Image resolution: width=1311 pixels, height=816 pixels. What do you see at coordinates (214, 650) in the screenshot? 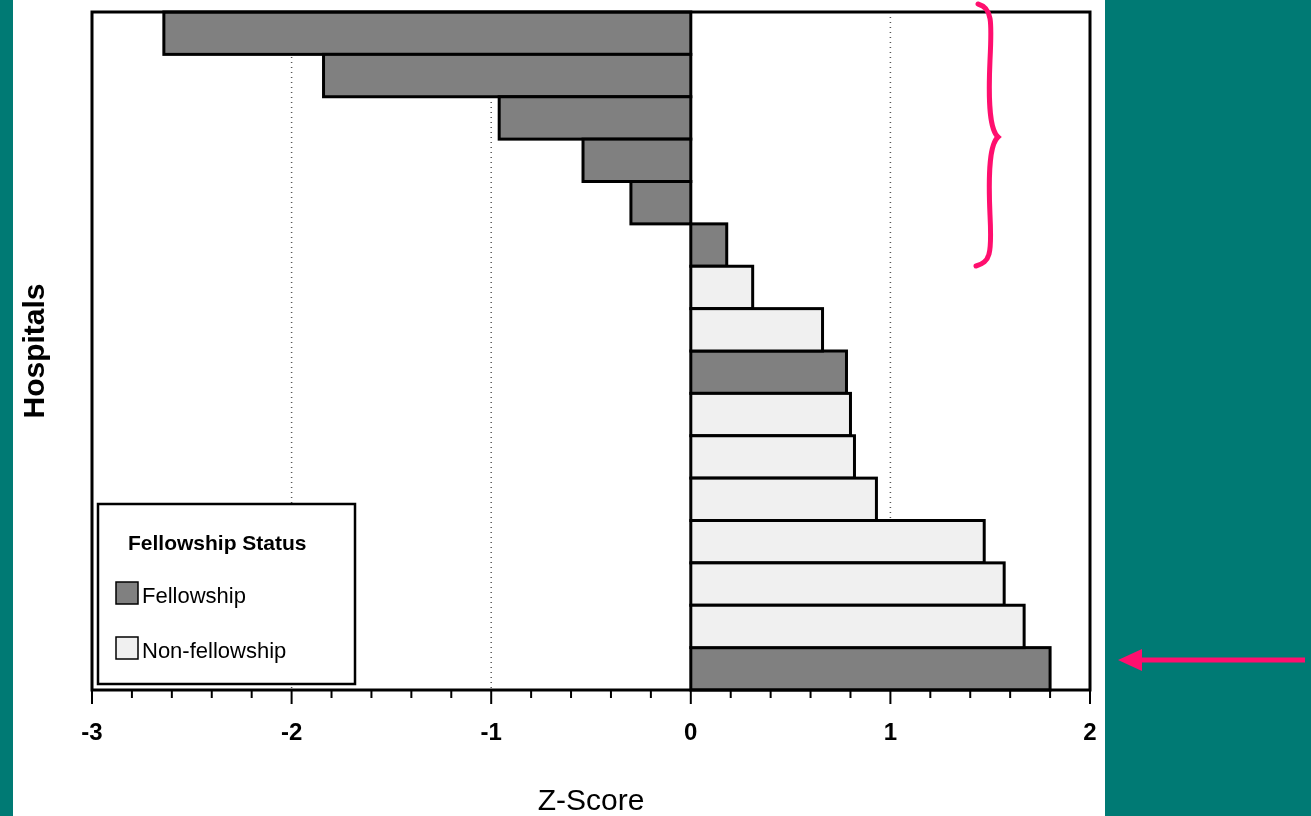
I see `legend-label: Non-fellowship` at bounding box center [214, 650].